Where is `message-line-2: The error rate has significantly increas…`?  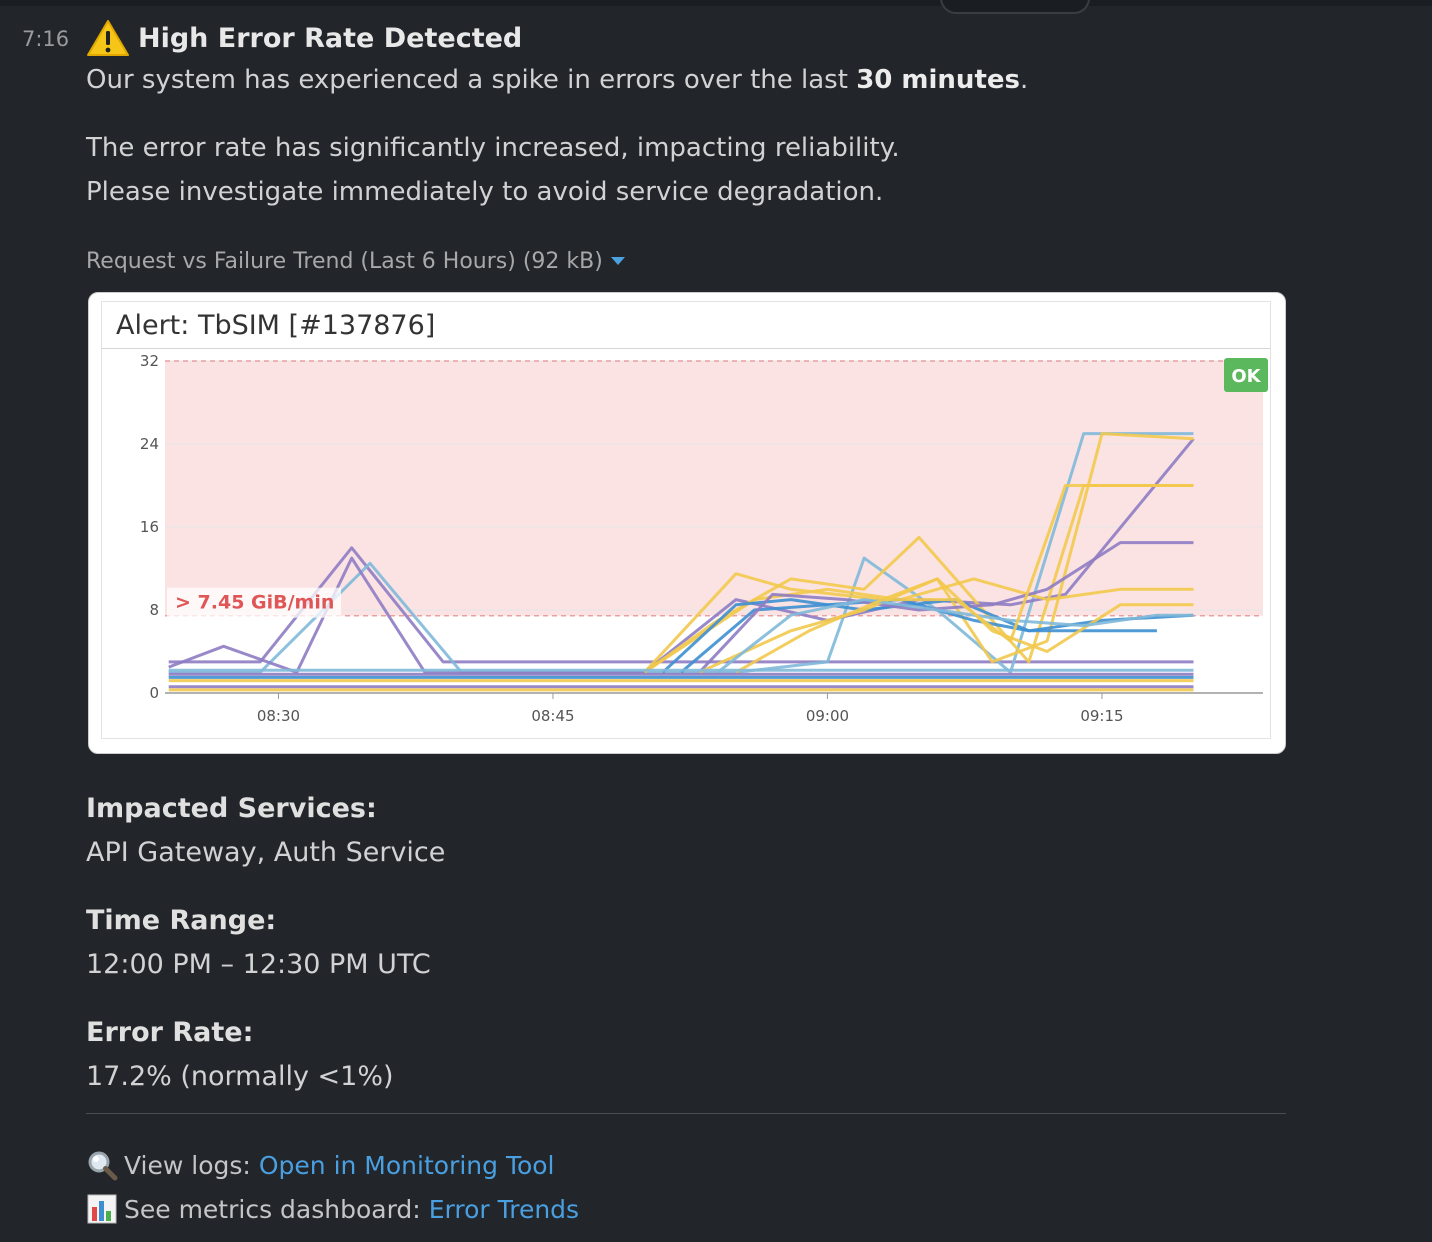 message-line-2: The error rate has significantly increas… is located at coordinates (493, 148).